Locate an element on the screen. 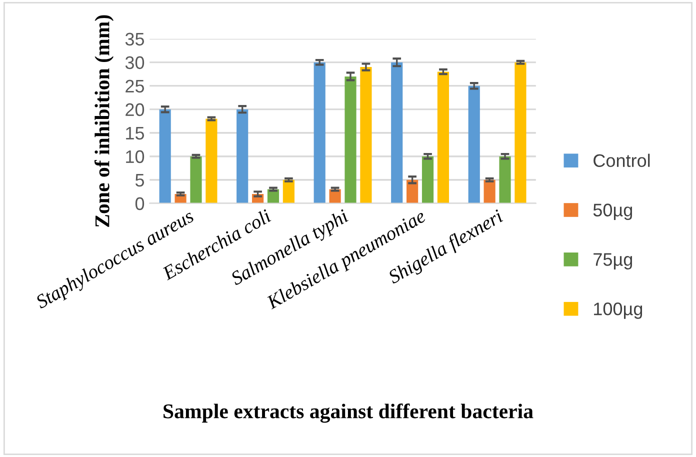 The height and width of the screenshot is (457, 696). y-tick-label: 5 is located at coordinates (139, 180).